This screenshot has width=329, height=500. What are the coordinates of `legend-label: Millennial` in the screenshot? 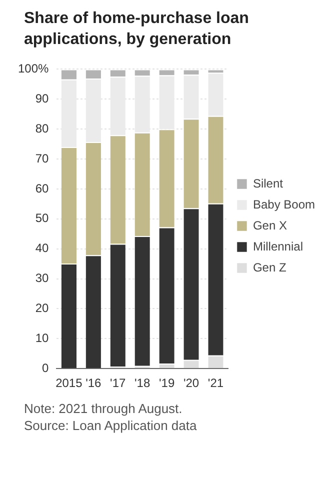 It's located at (277, 246).